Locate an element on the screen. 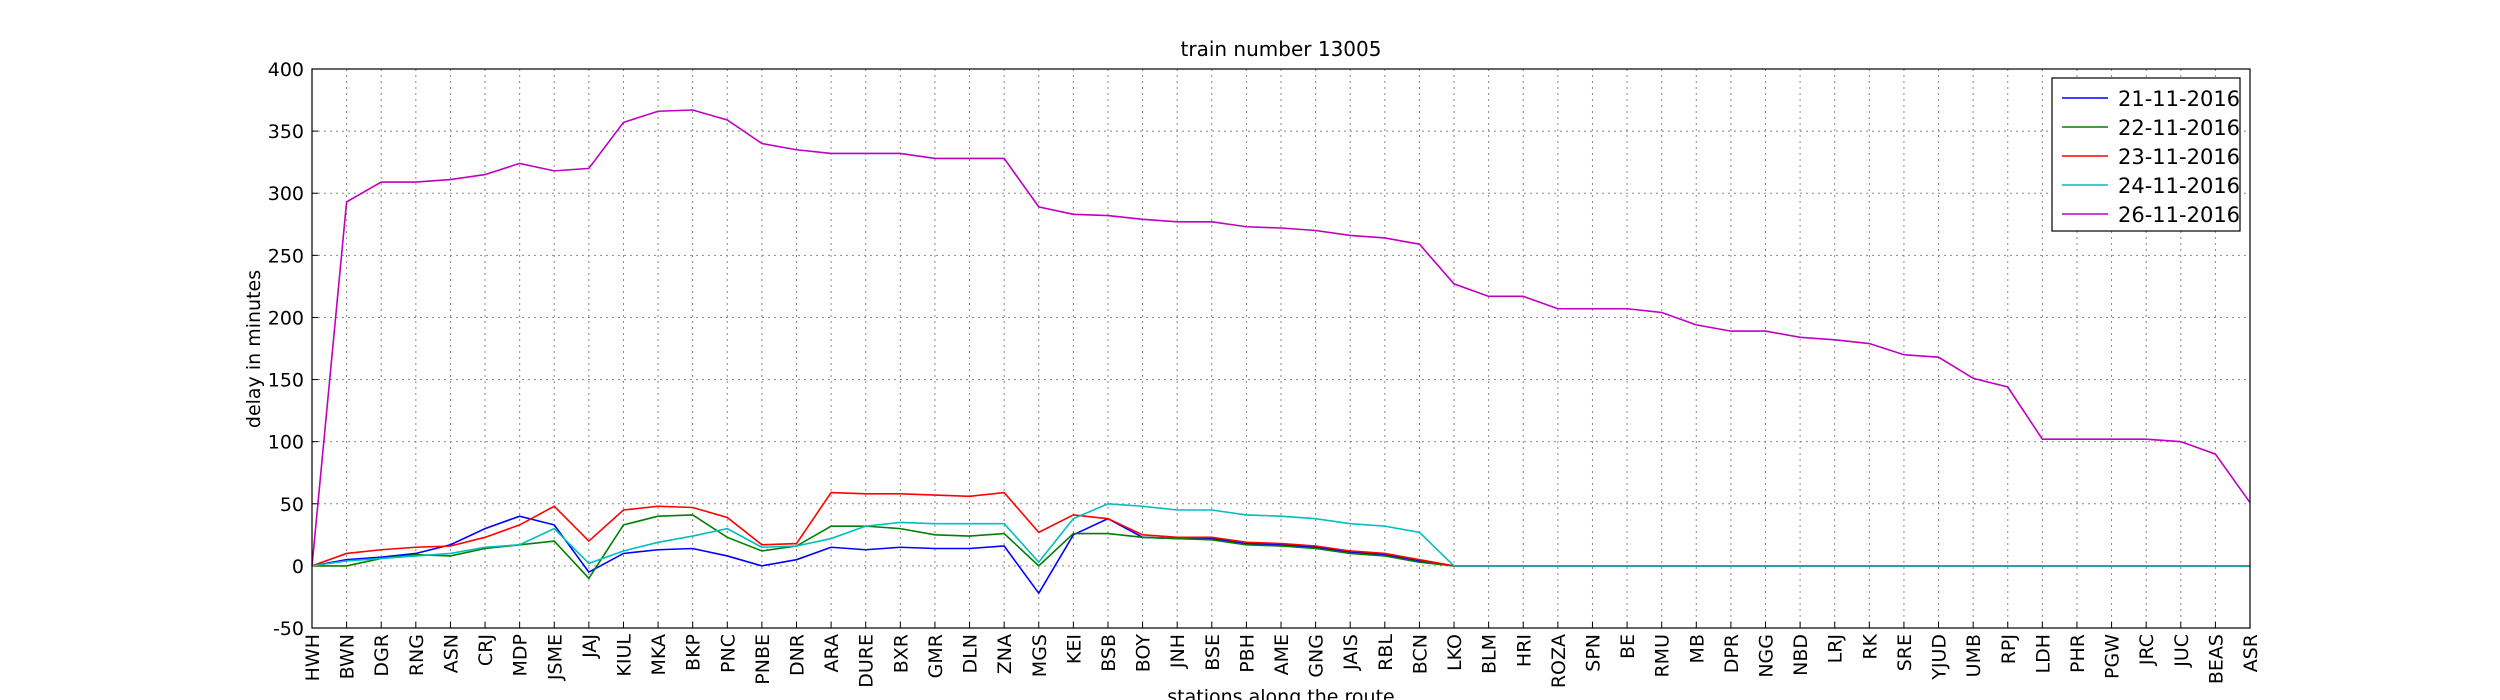 The height and width of the screenshot is (700, 2500). x-tick-label: GNG is located at coordinates (1317, 656).